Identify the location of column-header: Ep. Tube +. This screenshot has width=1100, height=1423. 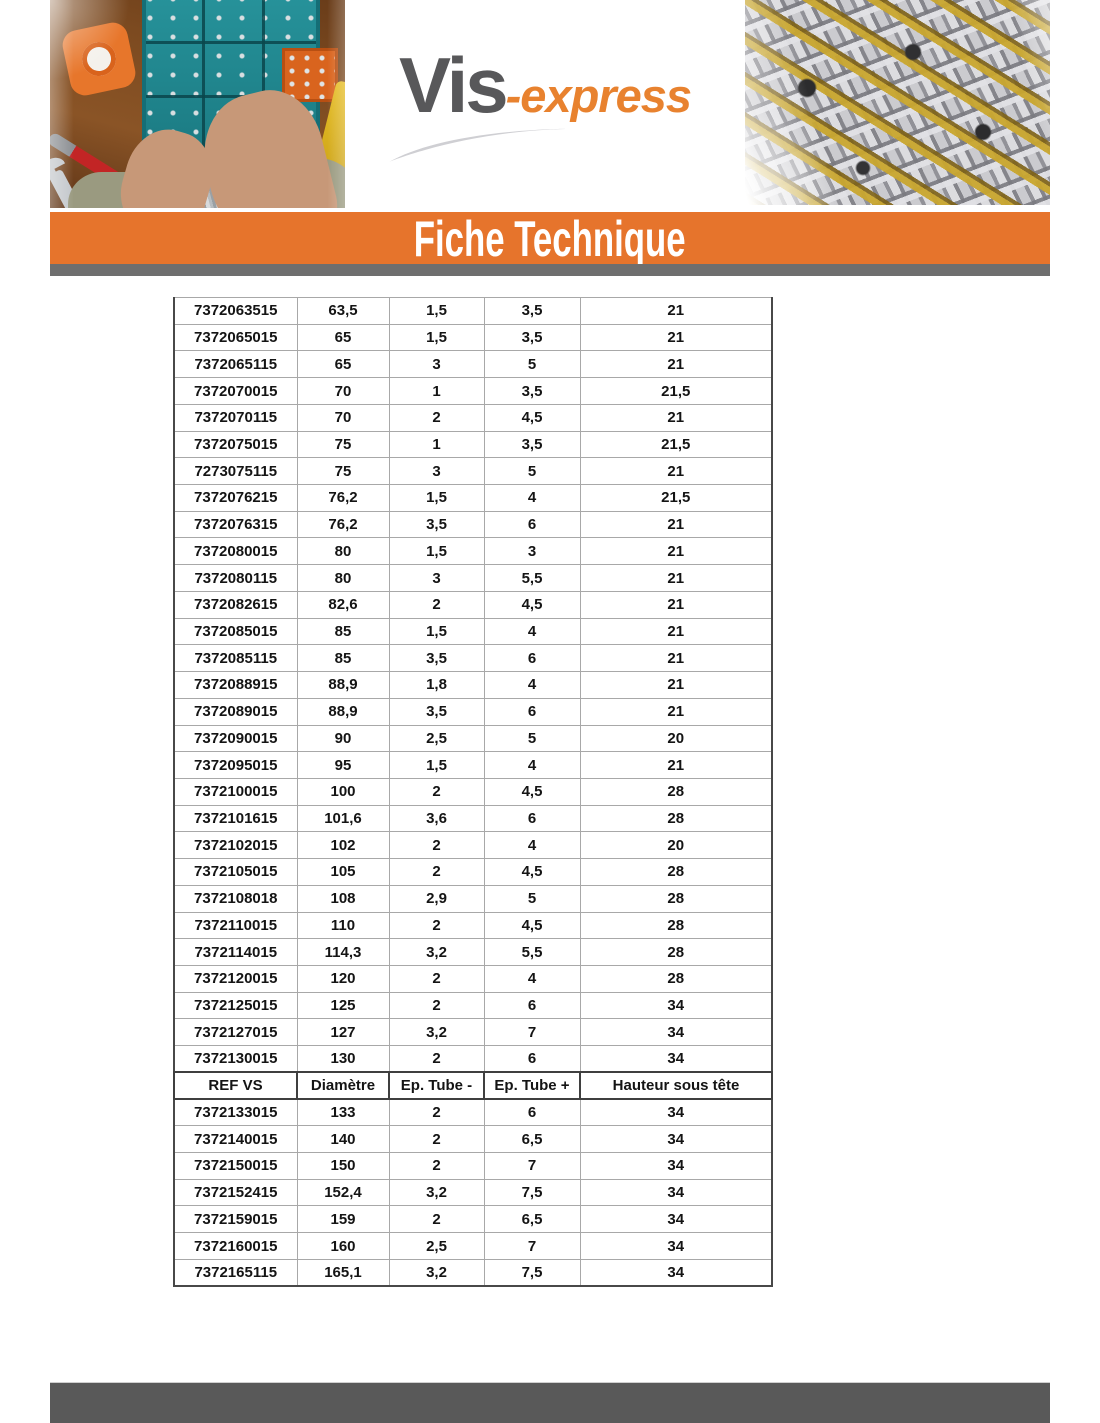
(532, 1086).